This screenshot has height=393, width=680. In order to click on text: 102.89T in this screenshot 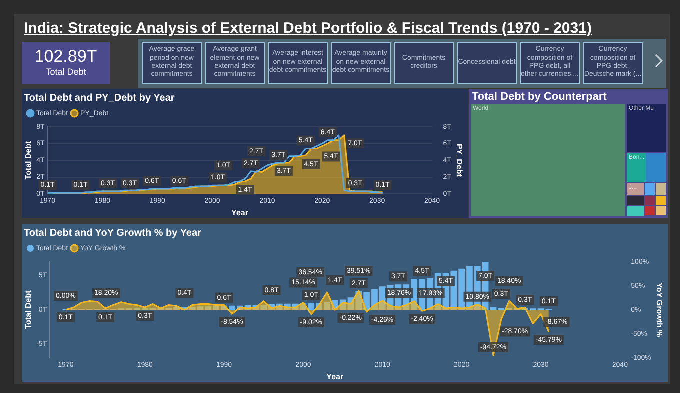, I will do `click(66, 57)`.